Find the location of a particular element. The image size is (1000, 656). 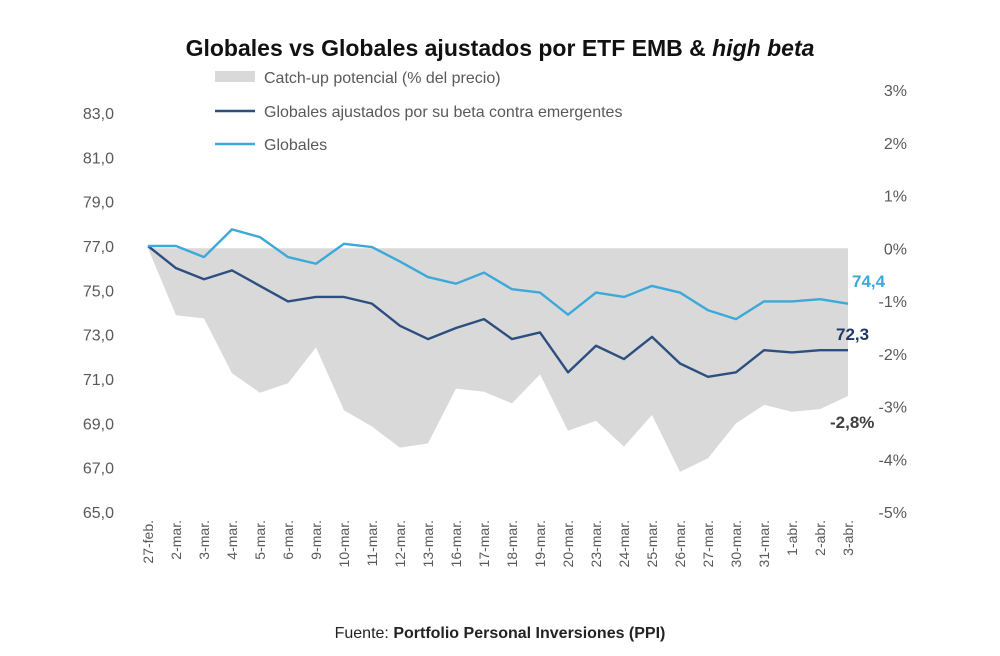

x-tick-label: 24-mar. is located at coordinates (624, 543).